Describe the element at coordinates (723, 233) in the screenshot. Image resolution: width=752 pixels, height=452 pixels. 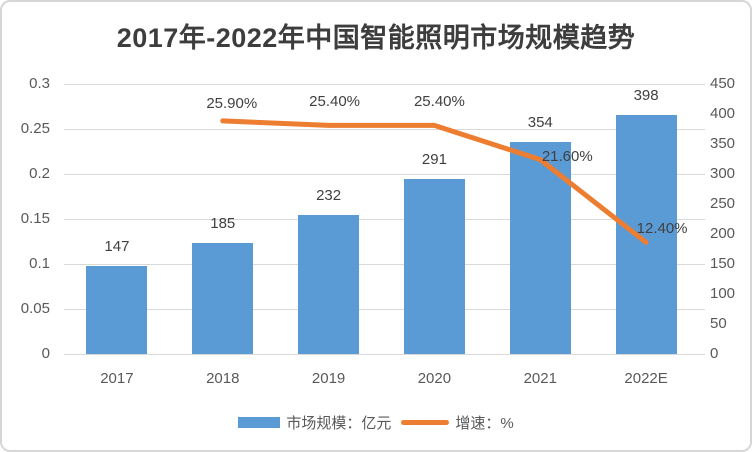
I see `right-axis-tick-label: 200` at that location.